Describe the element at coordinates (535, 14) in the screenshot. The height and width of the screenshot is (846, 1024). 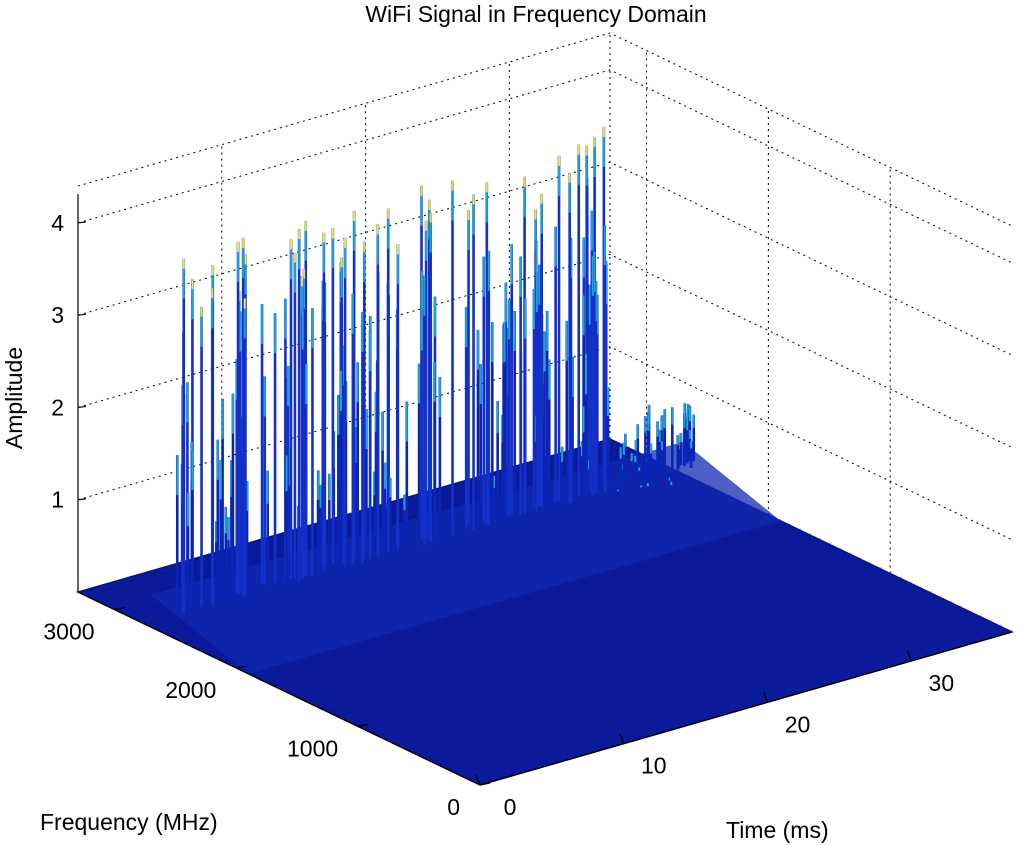
I see `chart-title: WiFi Signal in Frequency Domain` at that location.